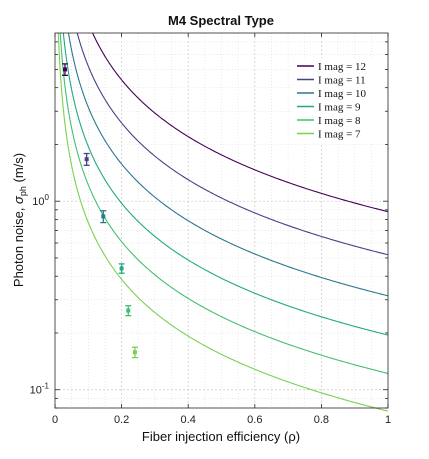 The height and width of the screenshot is (459, 429). What do you see at coordinates (221, 436) in the screenshot?
I see `x-axis-label: Fiber injection efficiency (ρ)` at bounding box center [221, 436].